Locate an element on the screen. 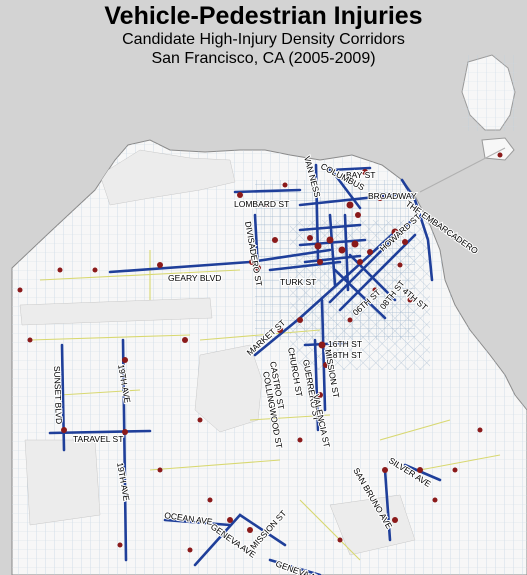 Image resolution: width=527 pixels, height=575 pixels. corridor-silver is located at coordinates (422, 472).